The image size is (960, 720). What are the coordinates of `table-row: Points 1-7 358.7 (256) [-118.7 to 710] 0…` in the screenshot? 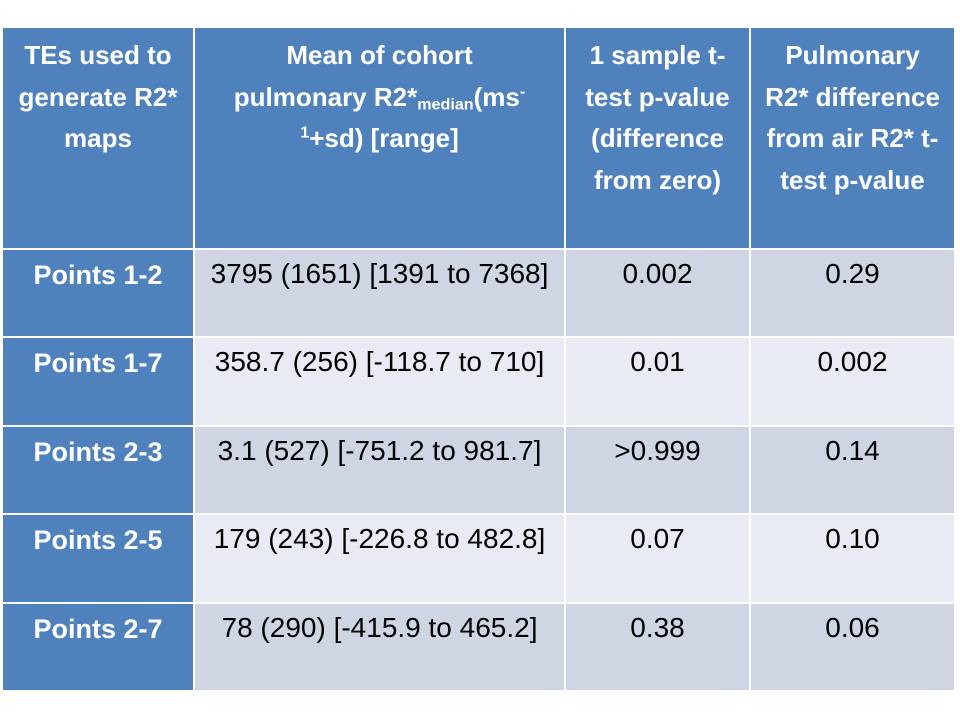 It's located at (478, 381).